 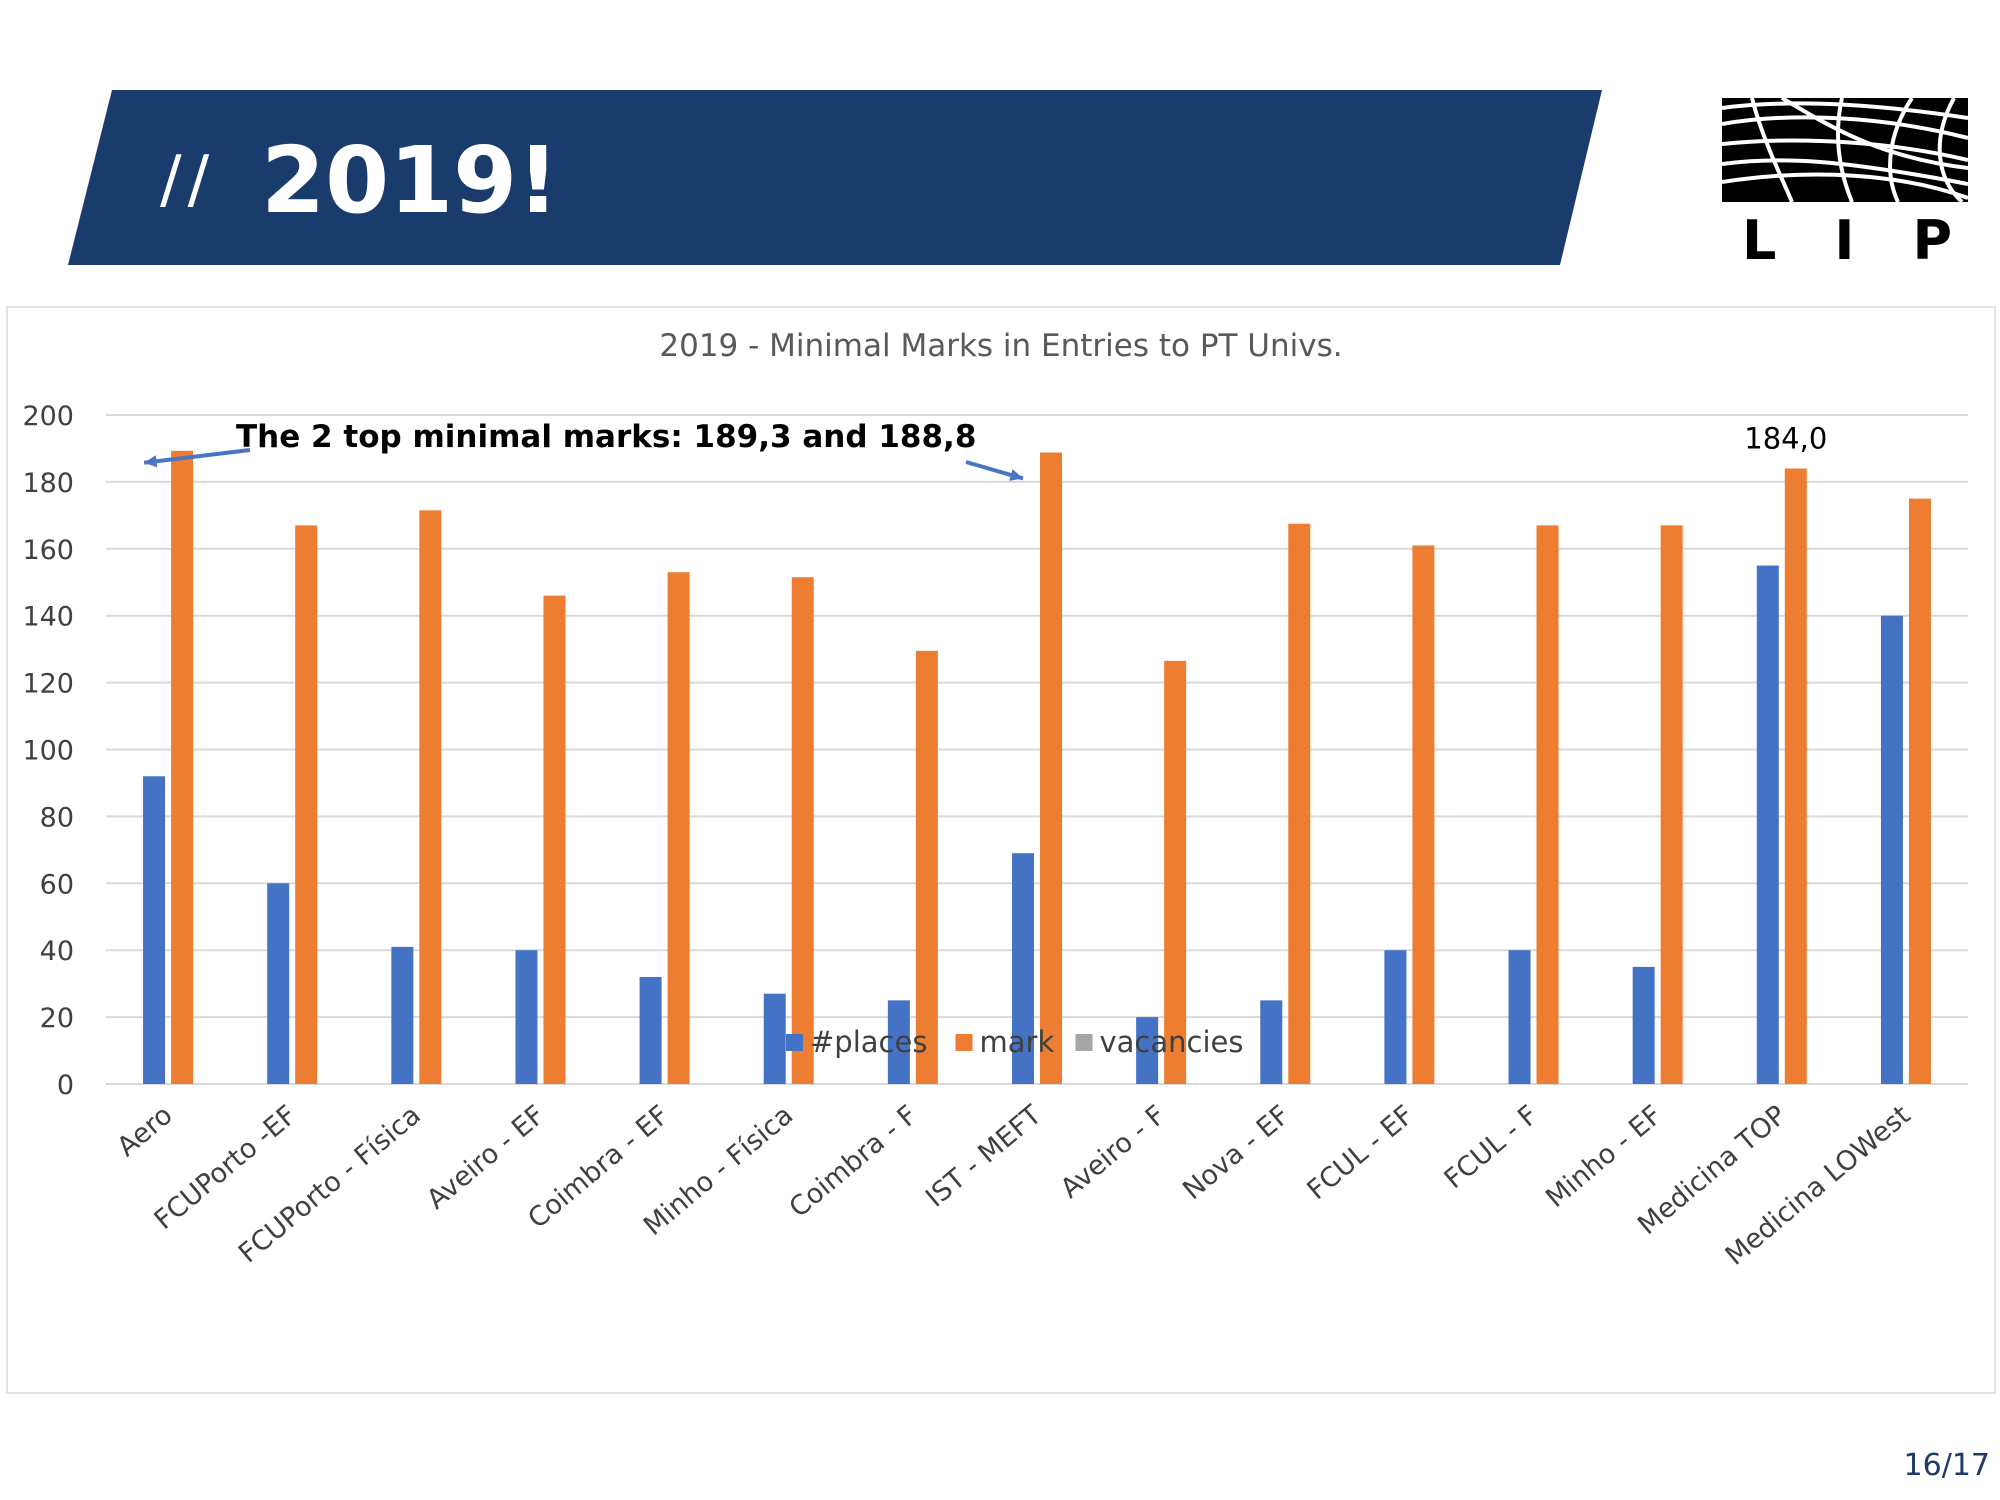 I want to click on lip-logo: LIP, so click(x=1860, y=184).